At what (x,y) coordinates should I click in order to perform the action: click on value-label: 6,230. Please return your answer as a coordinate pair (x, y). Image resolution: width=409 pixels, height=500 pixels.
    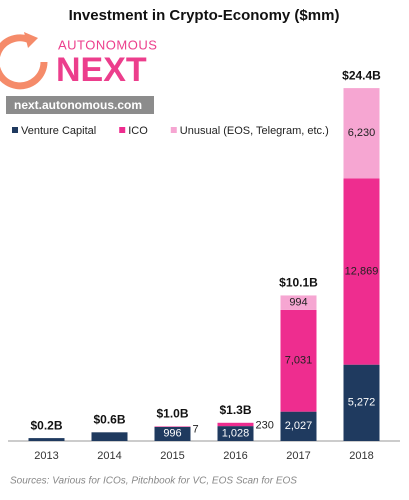
    Looking at the image, I should click on (362, 133).